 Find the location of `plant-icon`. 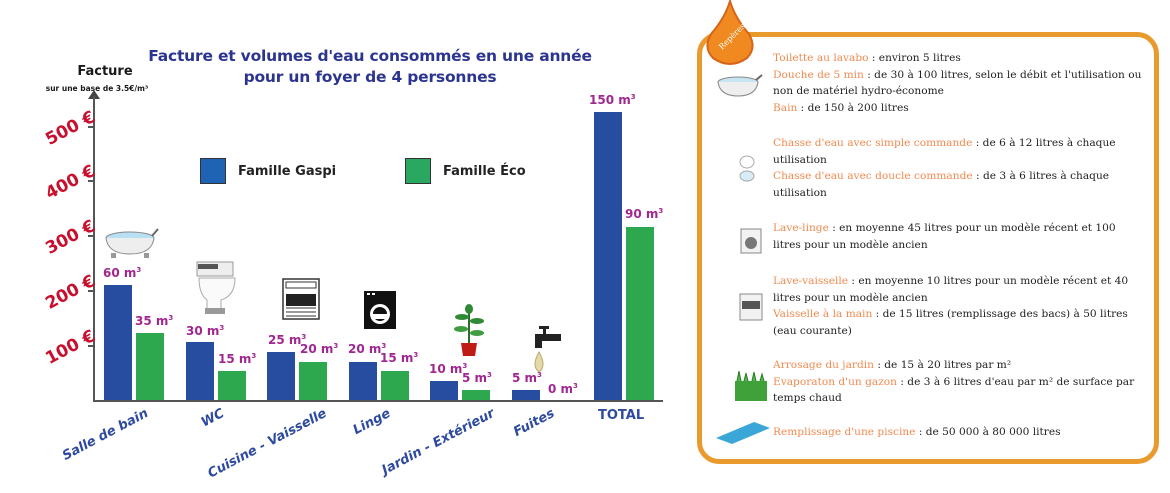

plant-icon is located at coordinates (469, 330).